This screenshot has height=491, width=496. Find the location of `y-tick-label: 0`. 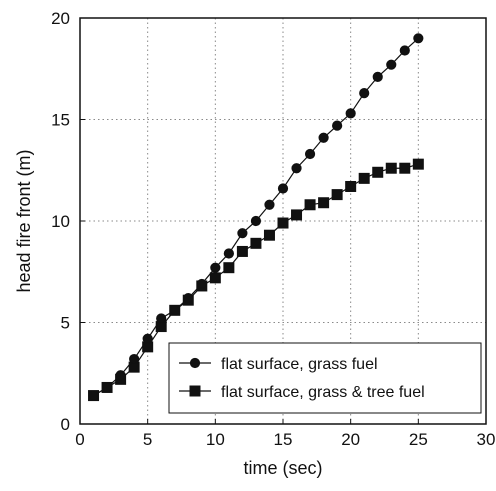

y-tick-label: 0 is located at coordinates (65, 424).